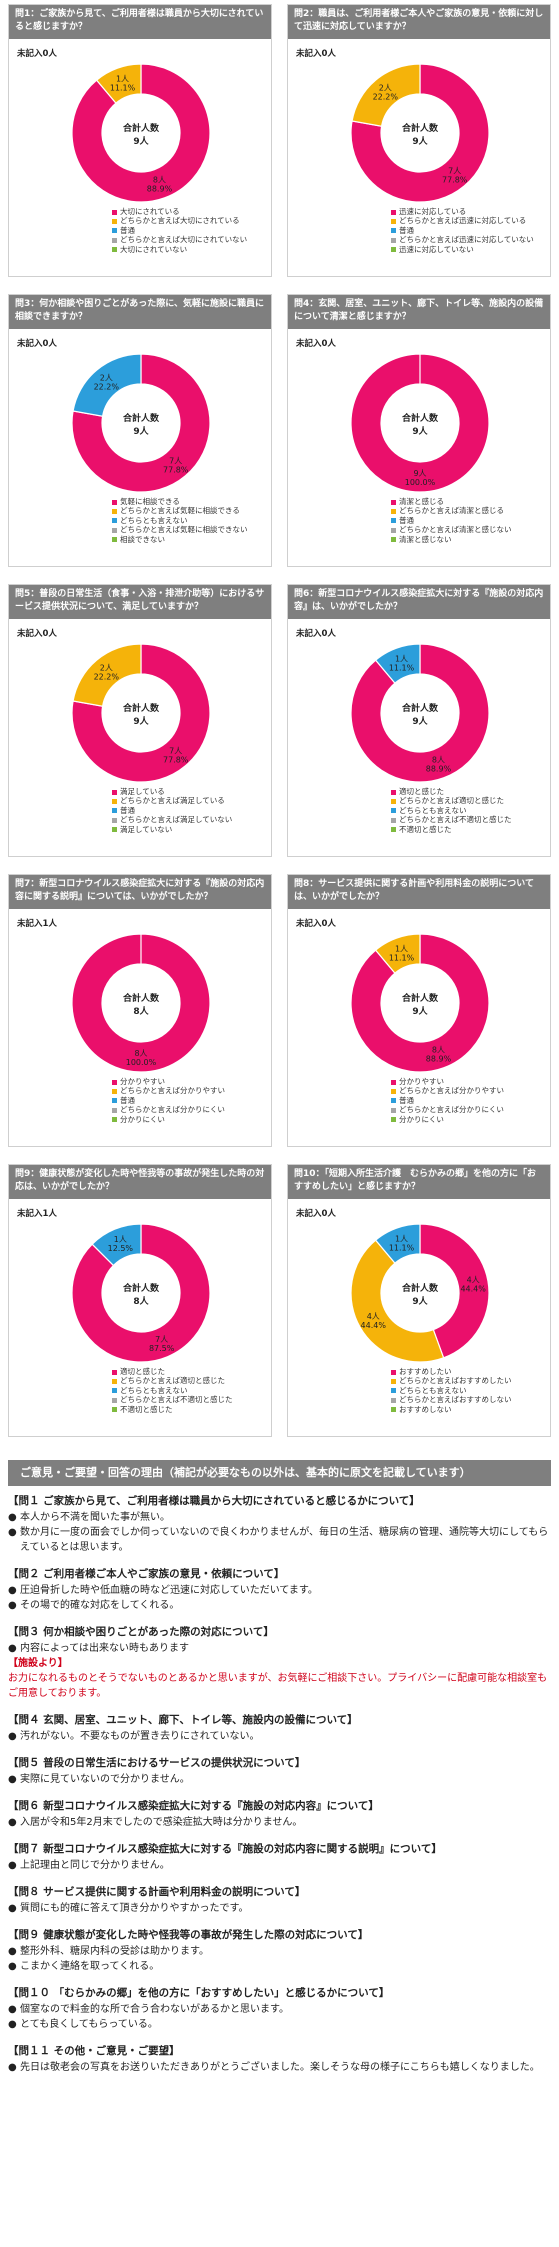  I want to click on legend-item: 相談できない, so click(180, 539).